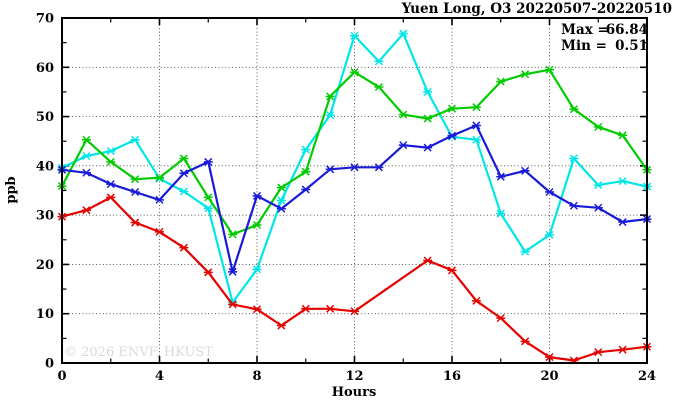 This screenshot has width=674, height=409. I want to click on x-tick-label-20: 20, so click(549, 376).